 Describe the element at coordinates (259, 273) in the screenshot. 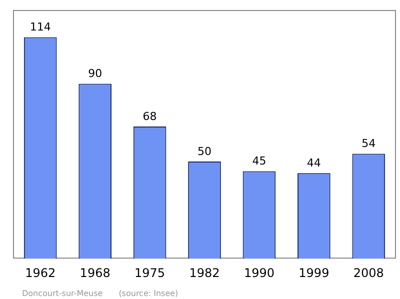

I see `x-tick-label: 1990` at that location.